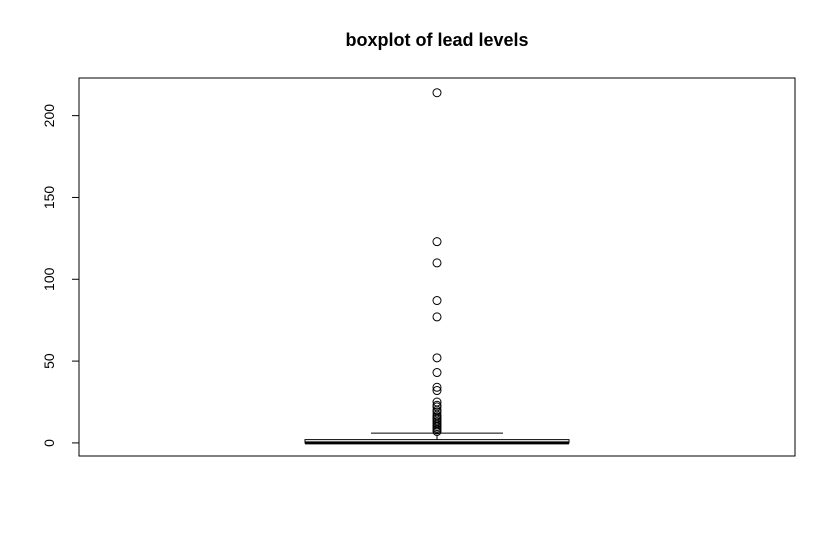 Image resolution: width=836 pixels, height=555 pixels. What do you see at coordinates (49, 279) in the screenshot?
I see `y-tick-label: 100` at bounding box center [49, 279].